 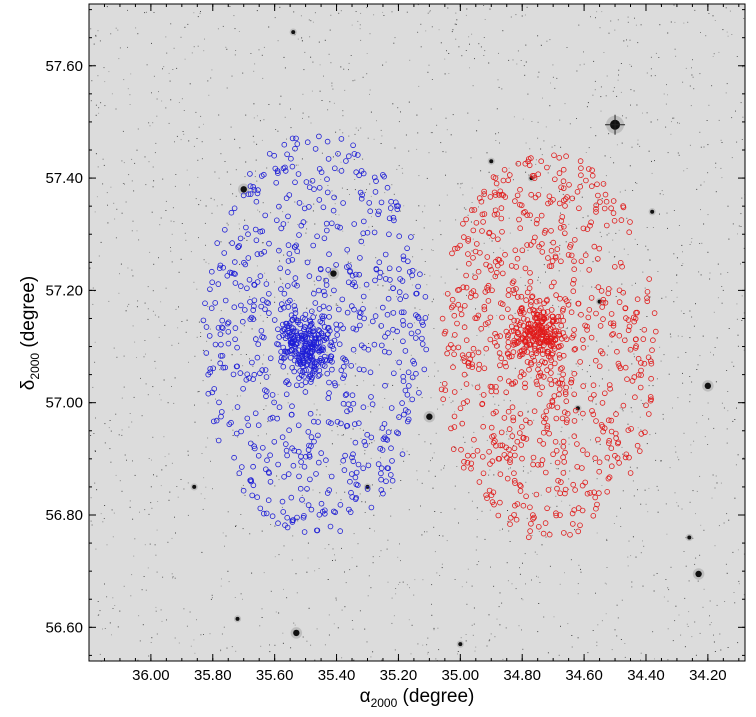 What do you see at coordinates (237, 618) in the screenshot?
I see `bright-star` at bounding box center [237, 618].